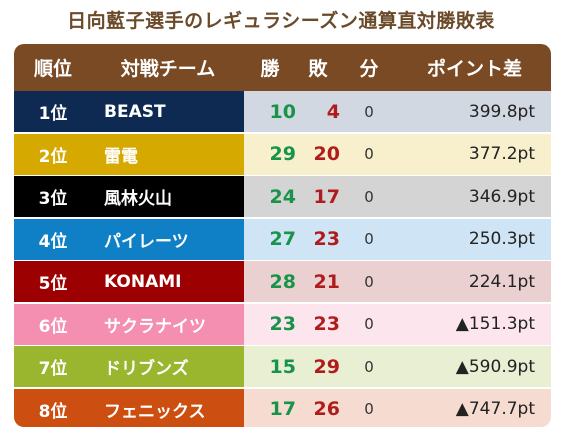 The height and width of the screenshot is (438, 562). I want to click on team-name: ドリブンズ, so click(146, 369).